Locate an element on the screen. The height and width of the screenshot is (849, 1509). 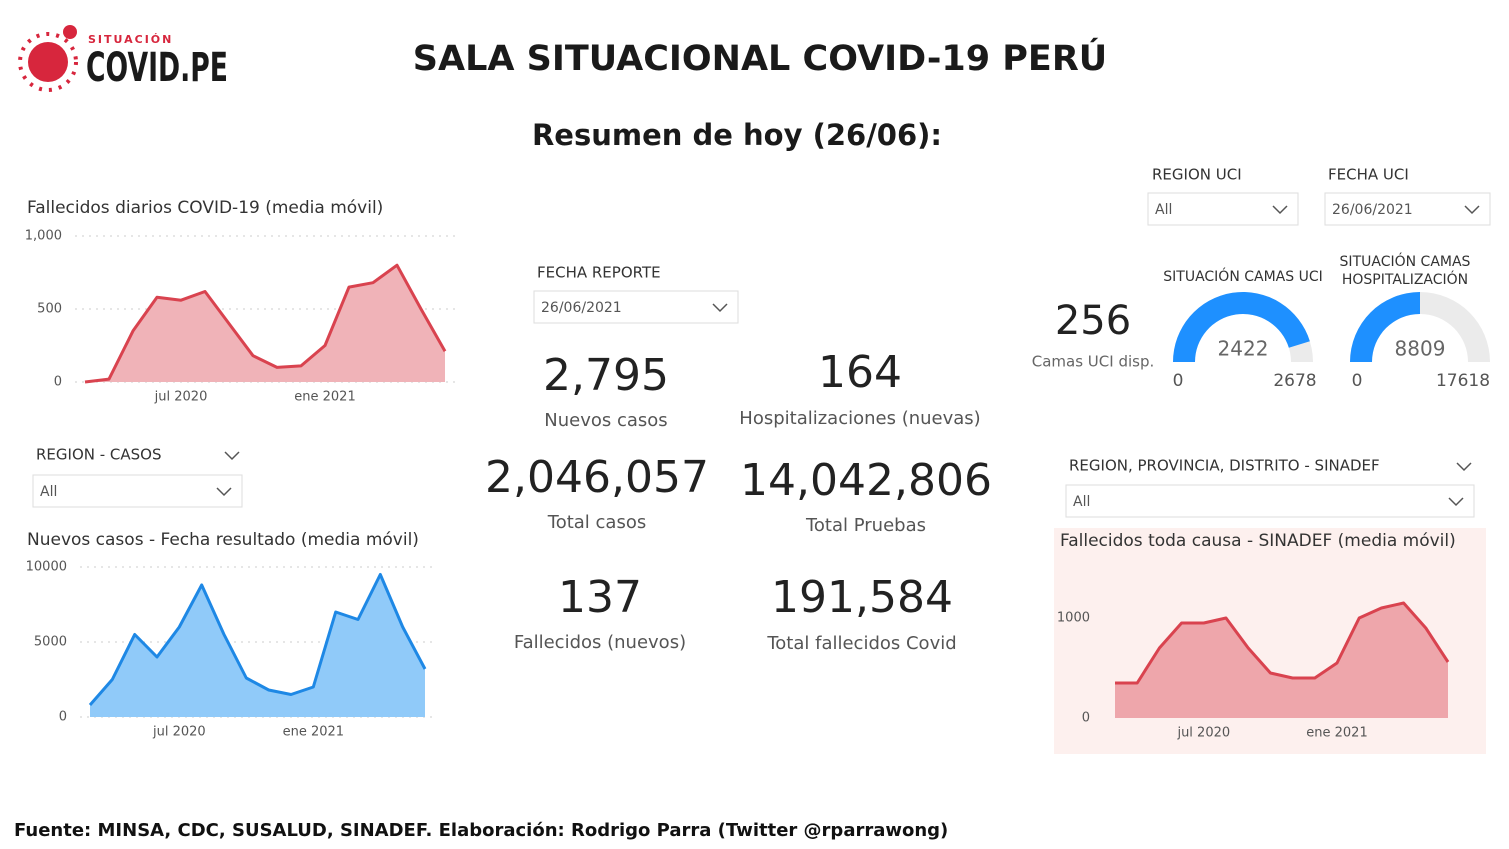
gauge-title: HOSPITALIZACIÓN is located at coordinates (1405, 279).